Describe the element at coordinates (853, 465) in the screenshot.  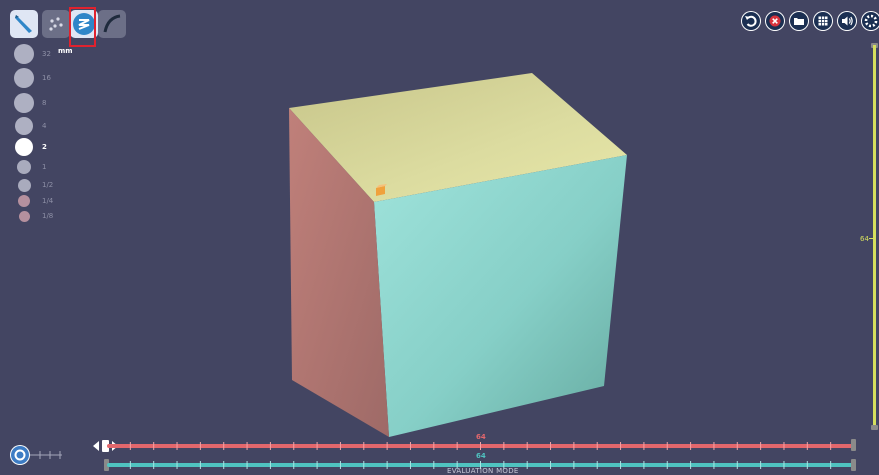
I see `cyan-slider-handle-right` at that location.